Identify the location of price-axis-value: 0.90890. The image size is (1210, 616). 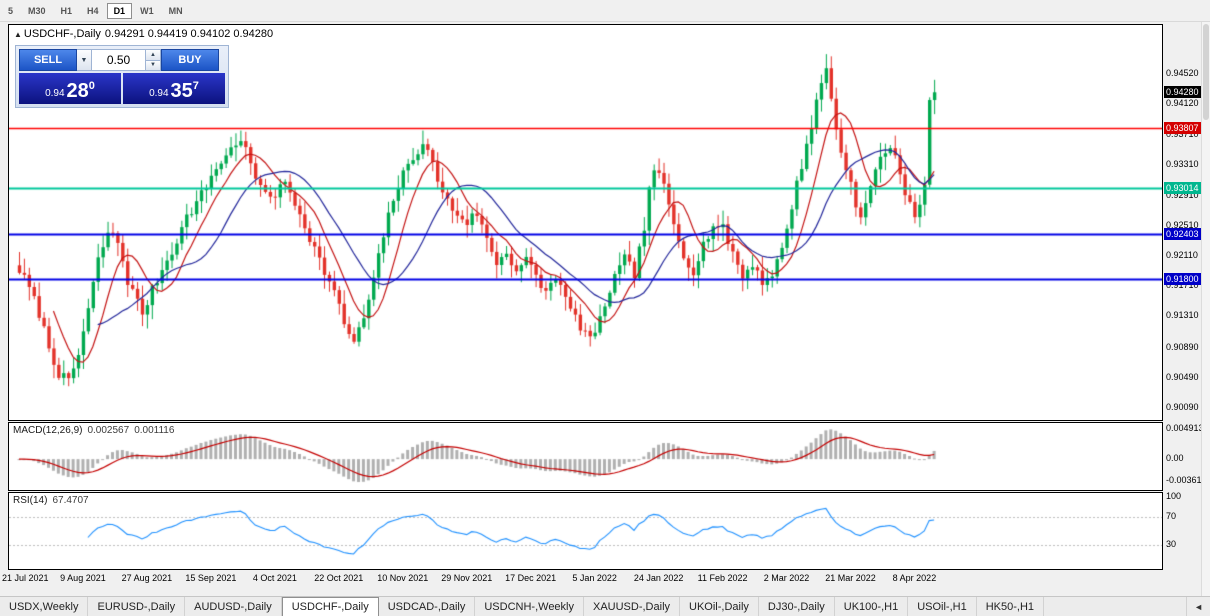
(1182, 346).